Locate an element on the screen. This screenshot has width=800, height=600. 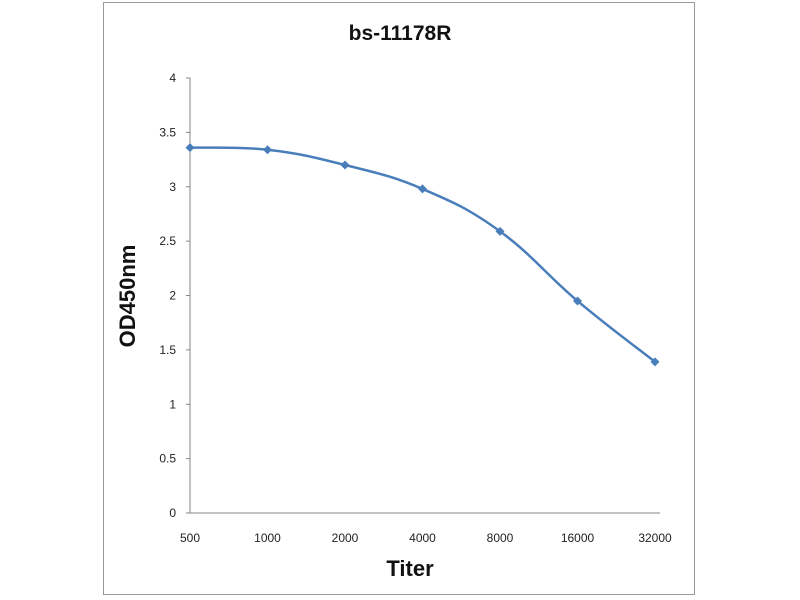
chart-title: bs-11178R is located at coordinates (400, 33).